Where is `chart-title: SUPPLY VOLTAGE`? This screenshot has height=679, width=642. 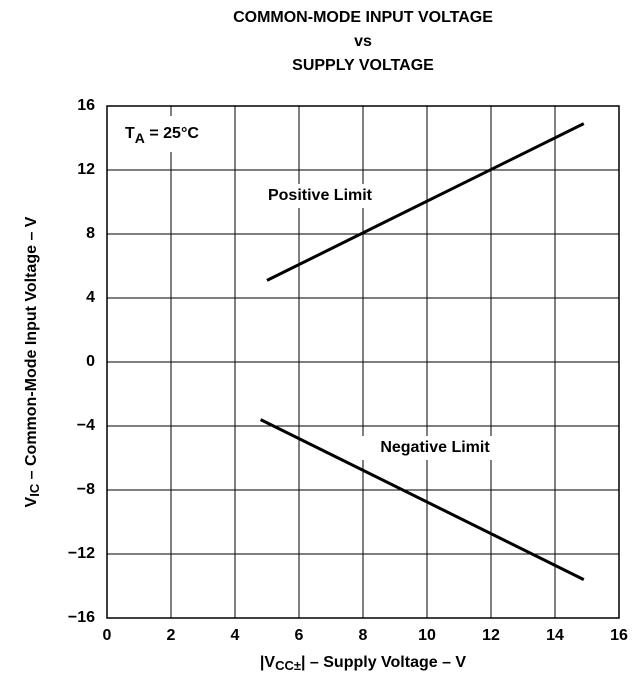
chart-title: SUPPLY VOLTAGE is located at coordinates (363, 65).